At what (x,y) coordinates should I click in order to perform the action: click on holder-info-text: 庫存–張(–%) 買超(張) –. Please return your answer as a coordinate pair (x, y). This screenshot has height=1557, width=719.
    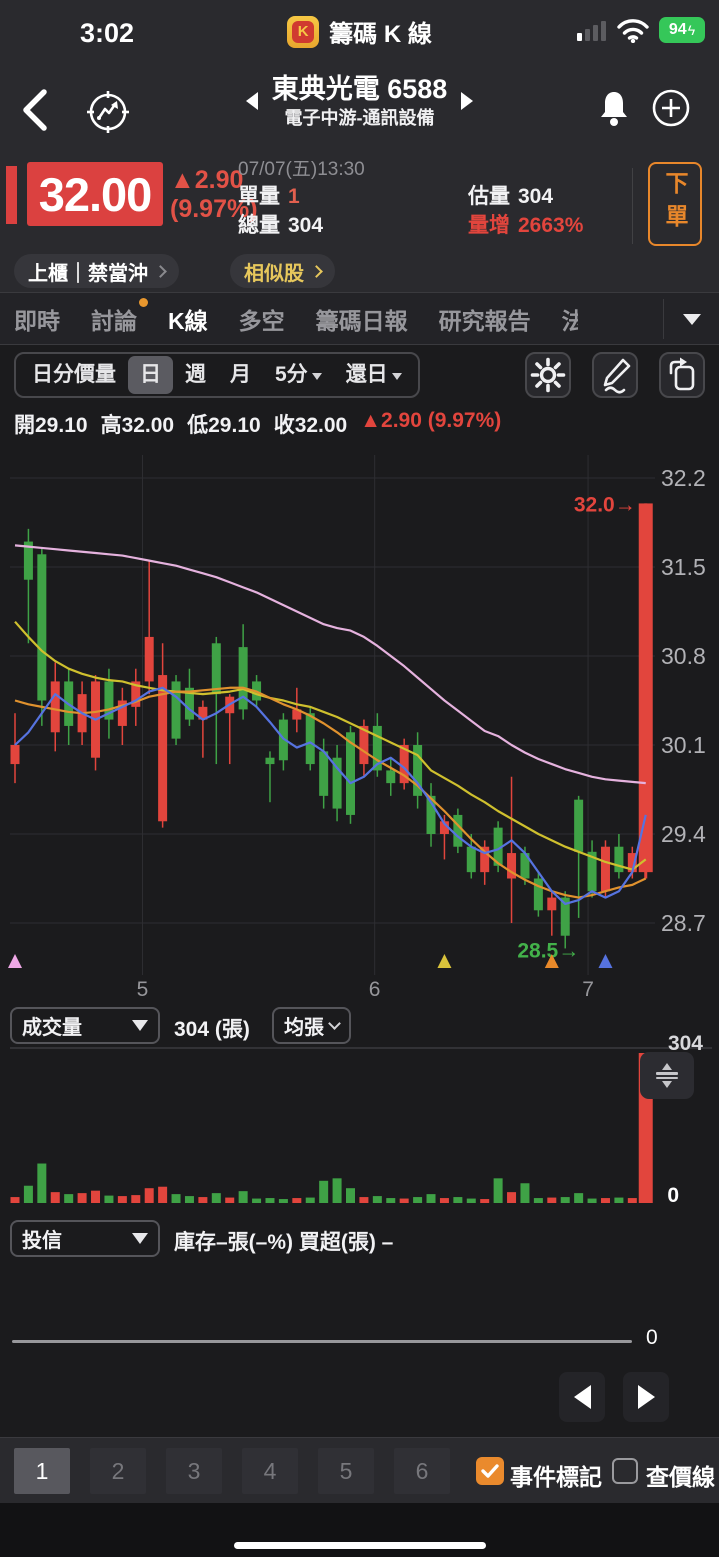
    Looking at the image, I should click on (284, 1242).